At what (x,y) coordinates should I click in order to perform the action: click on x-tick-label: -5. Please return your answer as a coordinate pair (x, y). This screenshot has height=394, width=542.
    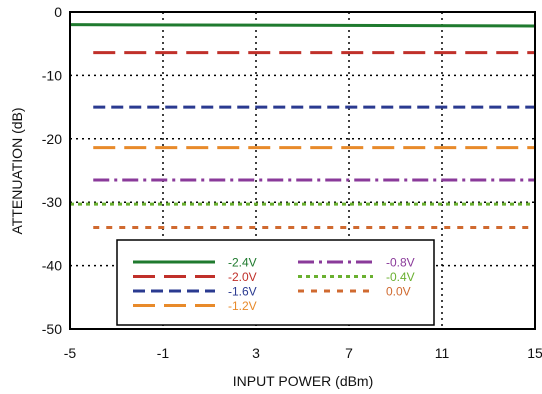
    Looking at the image, I should click on (70, 353).